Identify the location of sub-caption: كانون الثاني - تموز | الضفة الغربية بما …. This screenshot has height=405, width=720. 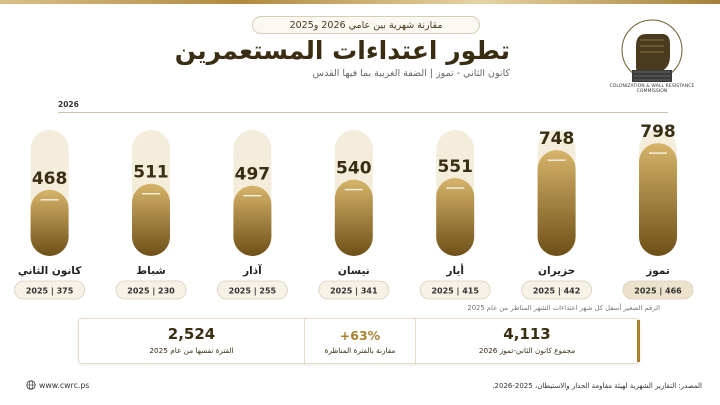
(411, 73).